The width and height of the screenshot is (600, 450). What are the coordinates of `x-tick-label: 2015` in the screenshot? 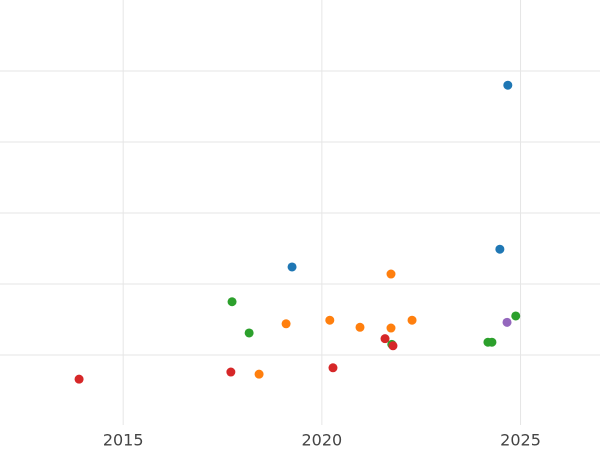 It's located at (123, 440).